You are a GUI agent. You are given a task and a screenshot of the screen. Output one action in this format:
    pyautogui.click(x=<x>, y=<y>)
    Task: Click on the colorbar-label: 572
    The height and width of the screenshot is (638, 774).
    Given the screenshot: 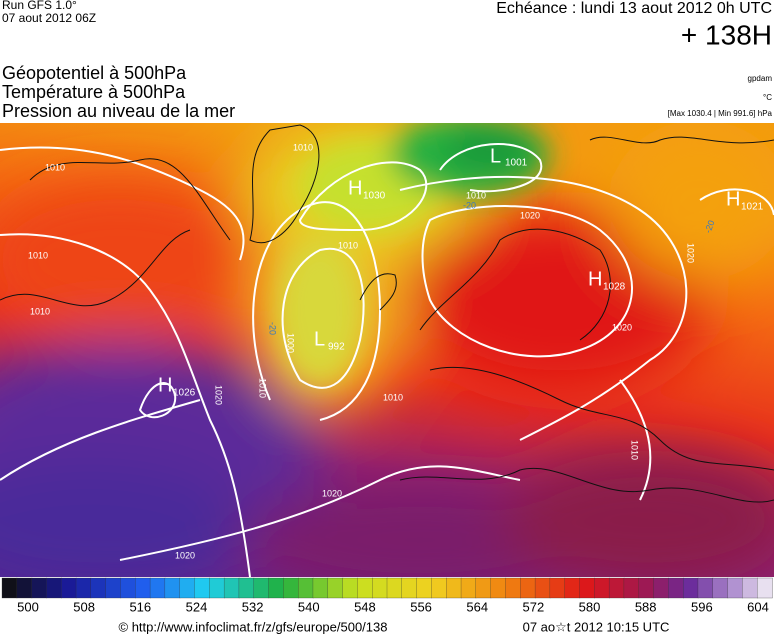 What is the action you would take?
    pyautogui.click(x=534, y=606)
    